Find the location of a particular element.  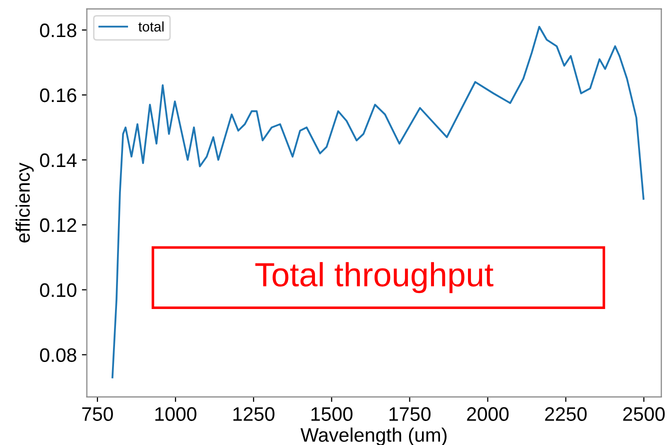

x-tick-label: 2000 is located at coordinates (488, 414).